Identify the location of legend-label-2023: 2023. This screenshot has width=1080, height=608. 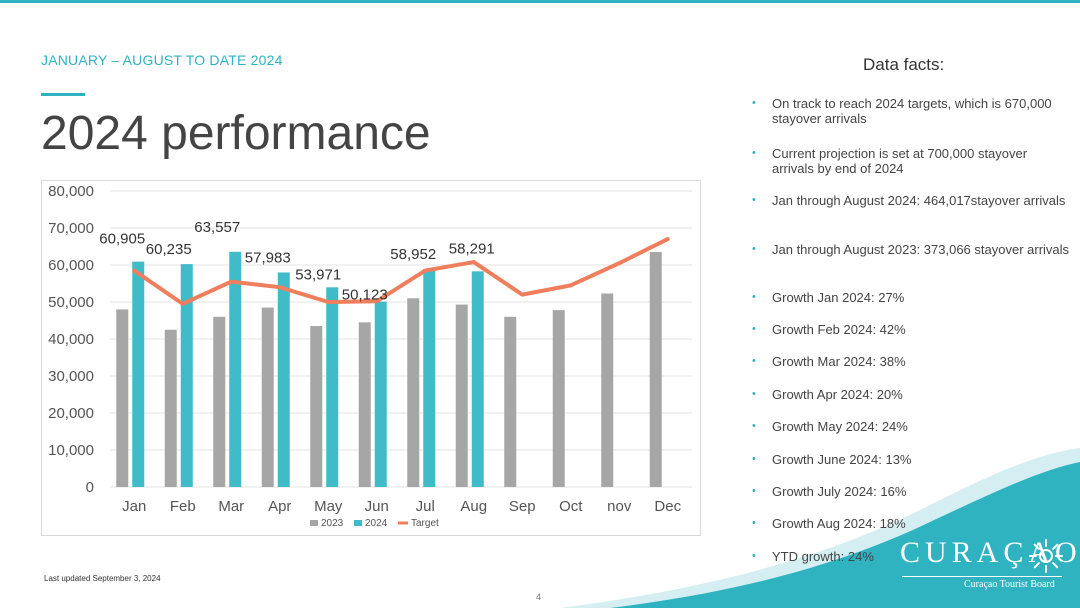
(332, 523).